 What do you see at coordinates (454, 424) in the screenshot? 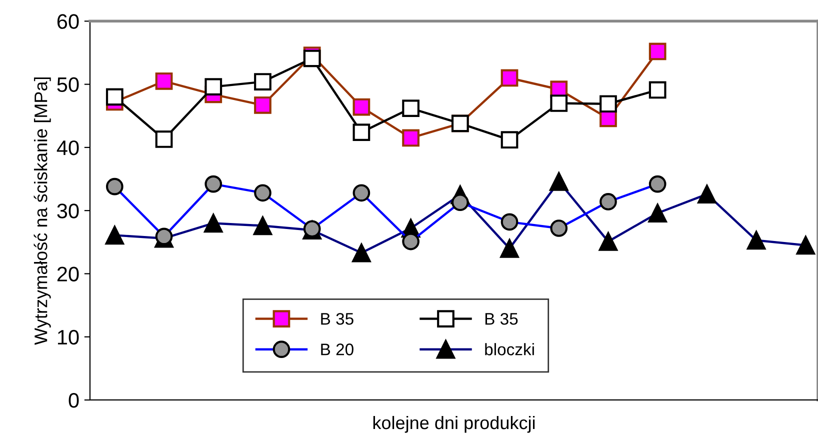
I see `x-axis-title: kolejne dni produkcji` at bounding box center [454, 424].